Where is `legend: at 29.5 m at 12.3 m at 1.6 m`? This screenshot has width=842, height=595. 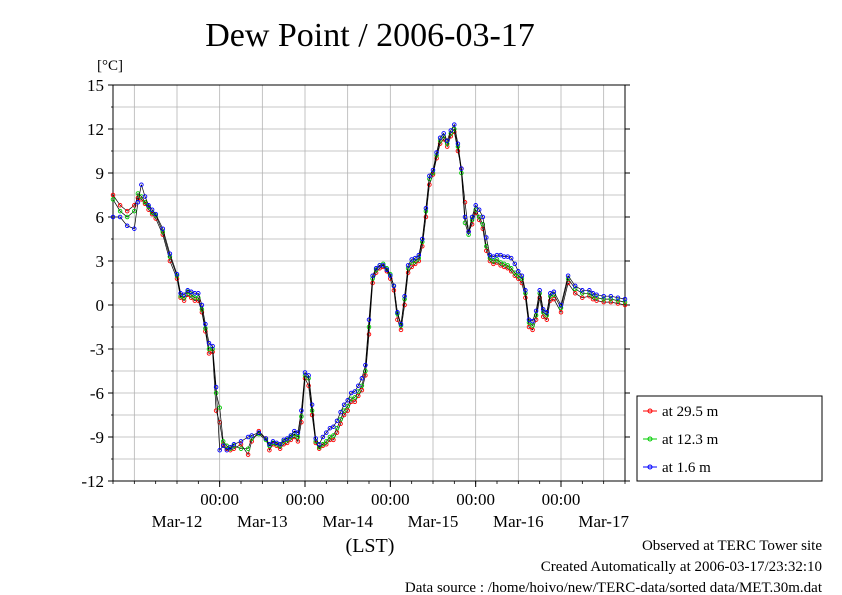 legend: at 29.5 m at 12.3 m at 1.6 m is located at coordinates (729, 438).